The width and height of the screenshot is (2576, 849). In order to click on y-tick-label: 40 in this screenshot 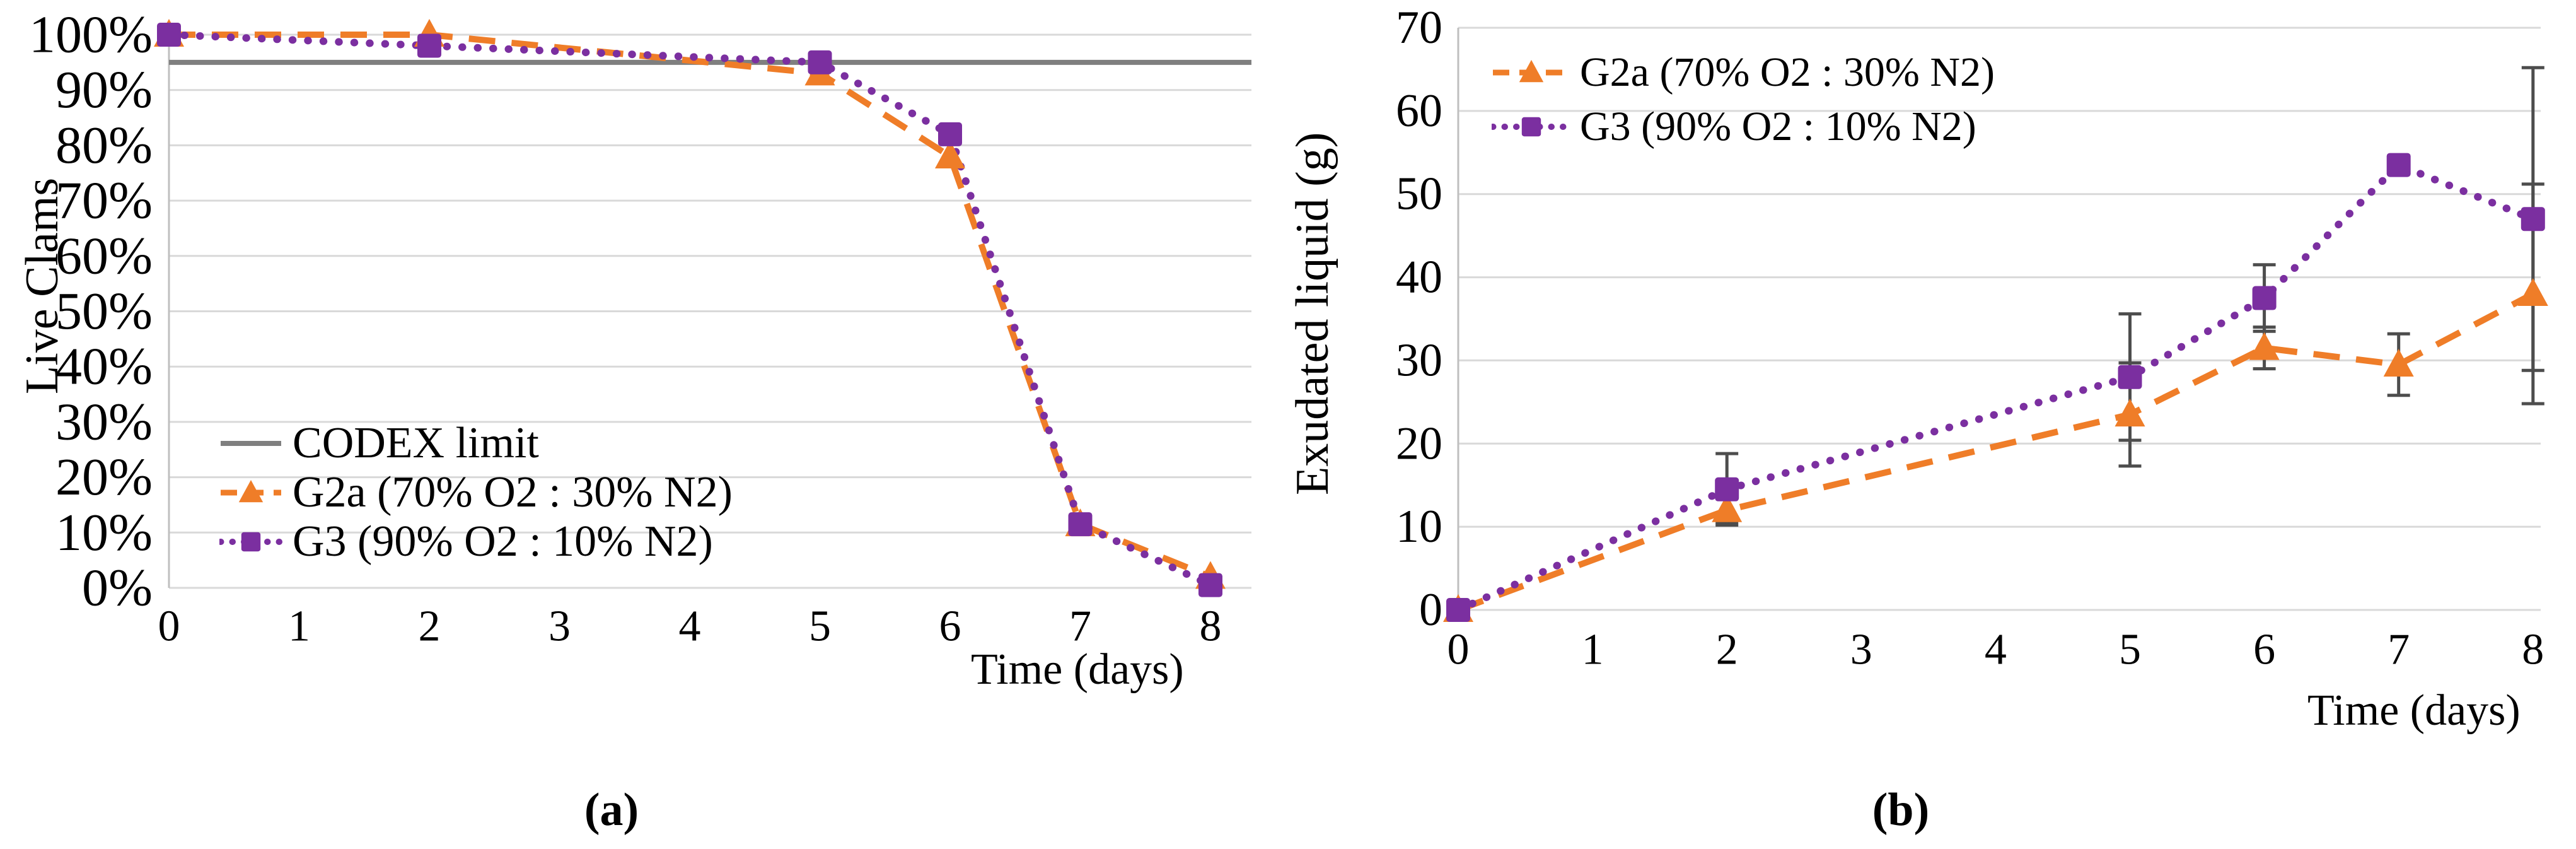, I will do `click(1419, 277)`.